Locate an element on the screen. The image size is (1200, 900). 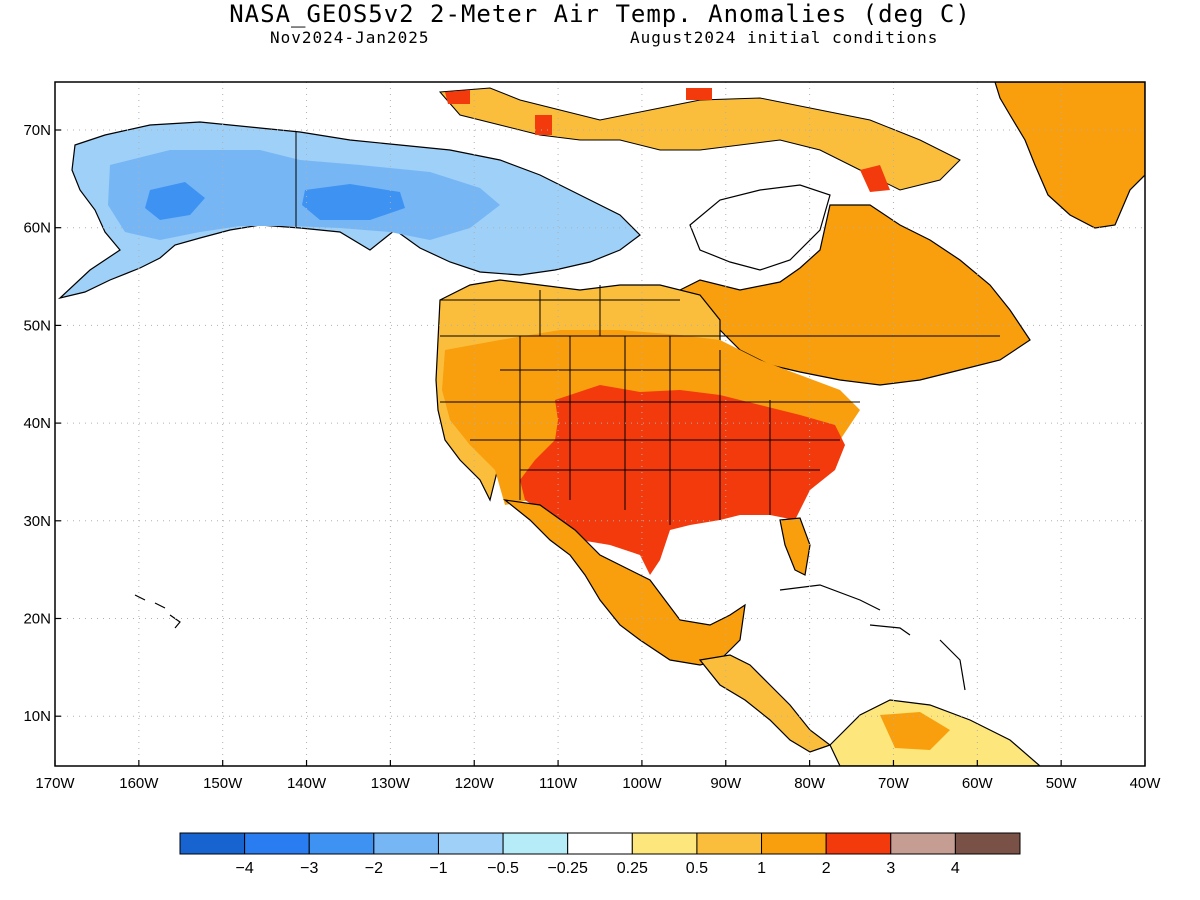
colorbar-label: −0.5 is located at coordinates (503, 868).